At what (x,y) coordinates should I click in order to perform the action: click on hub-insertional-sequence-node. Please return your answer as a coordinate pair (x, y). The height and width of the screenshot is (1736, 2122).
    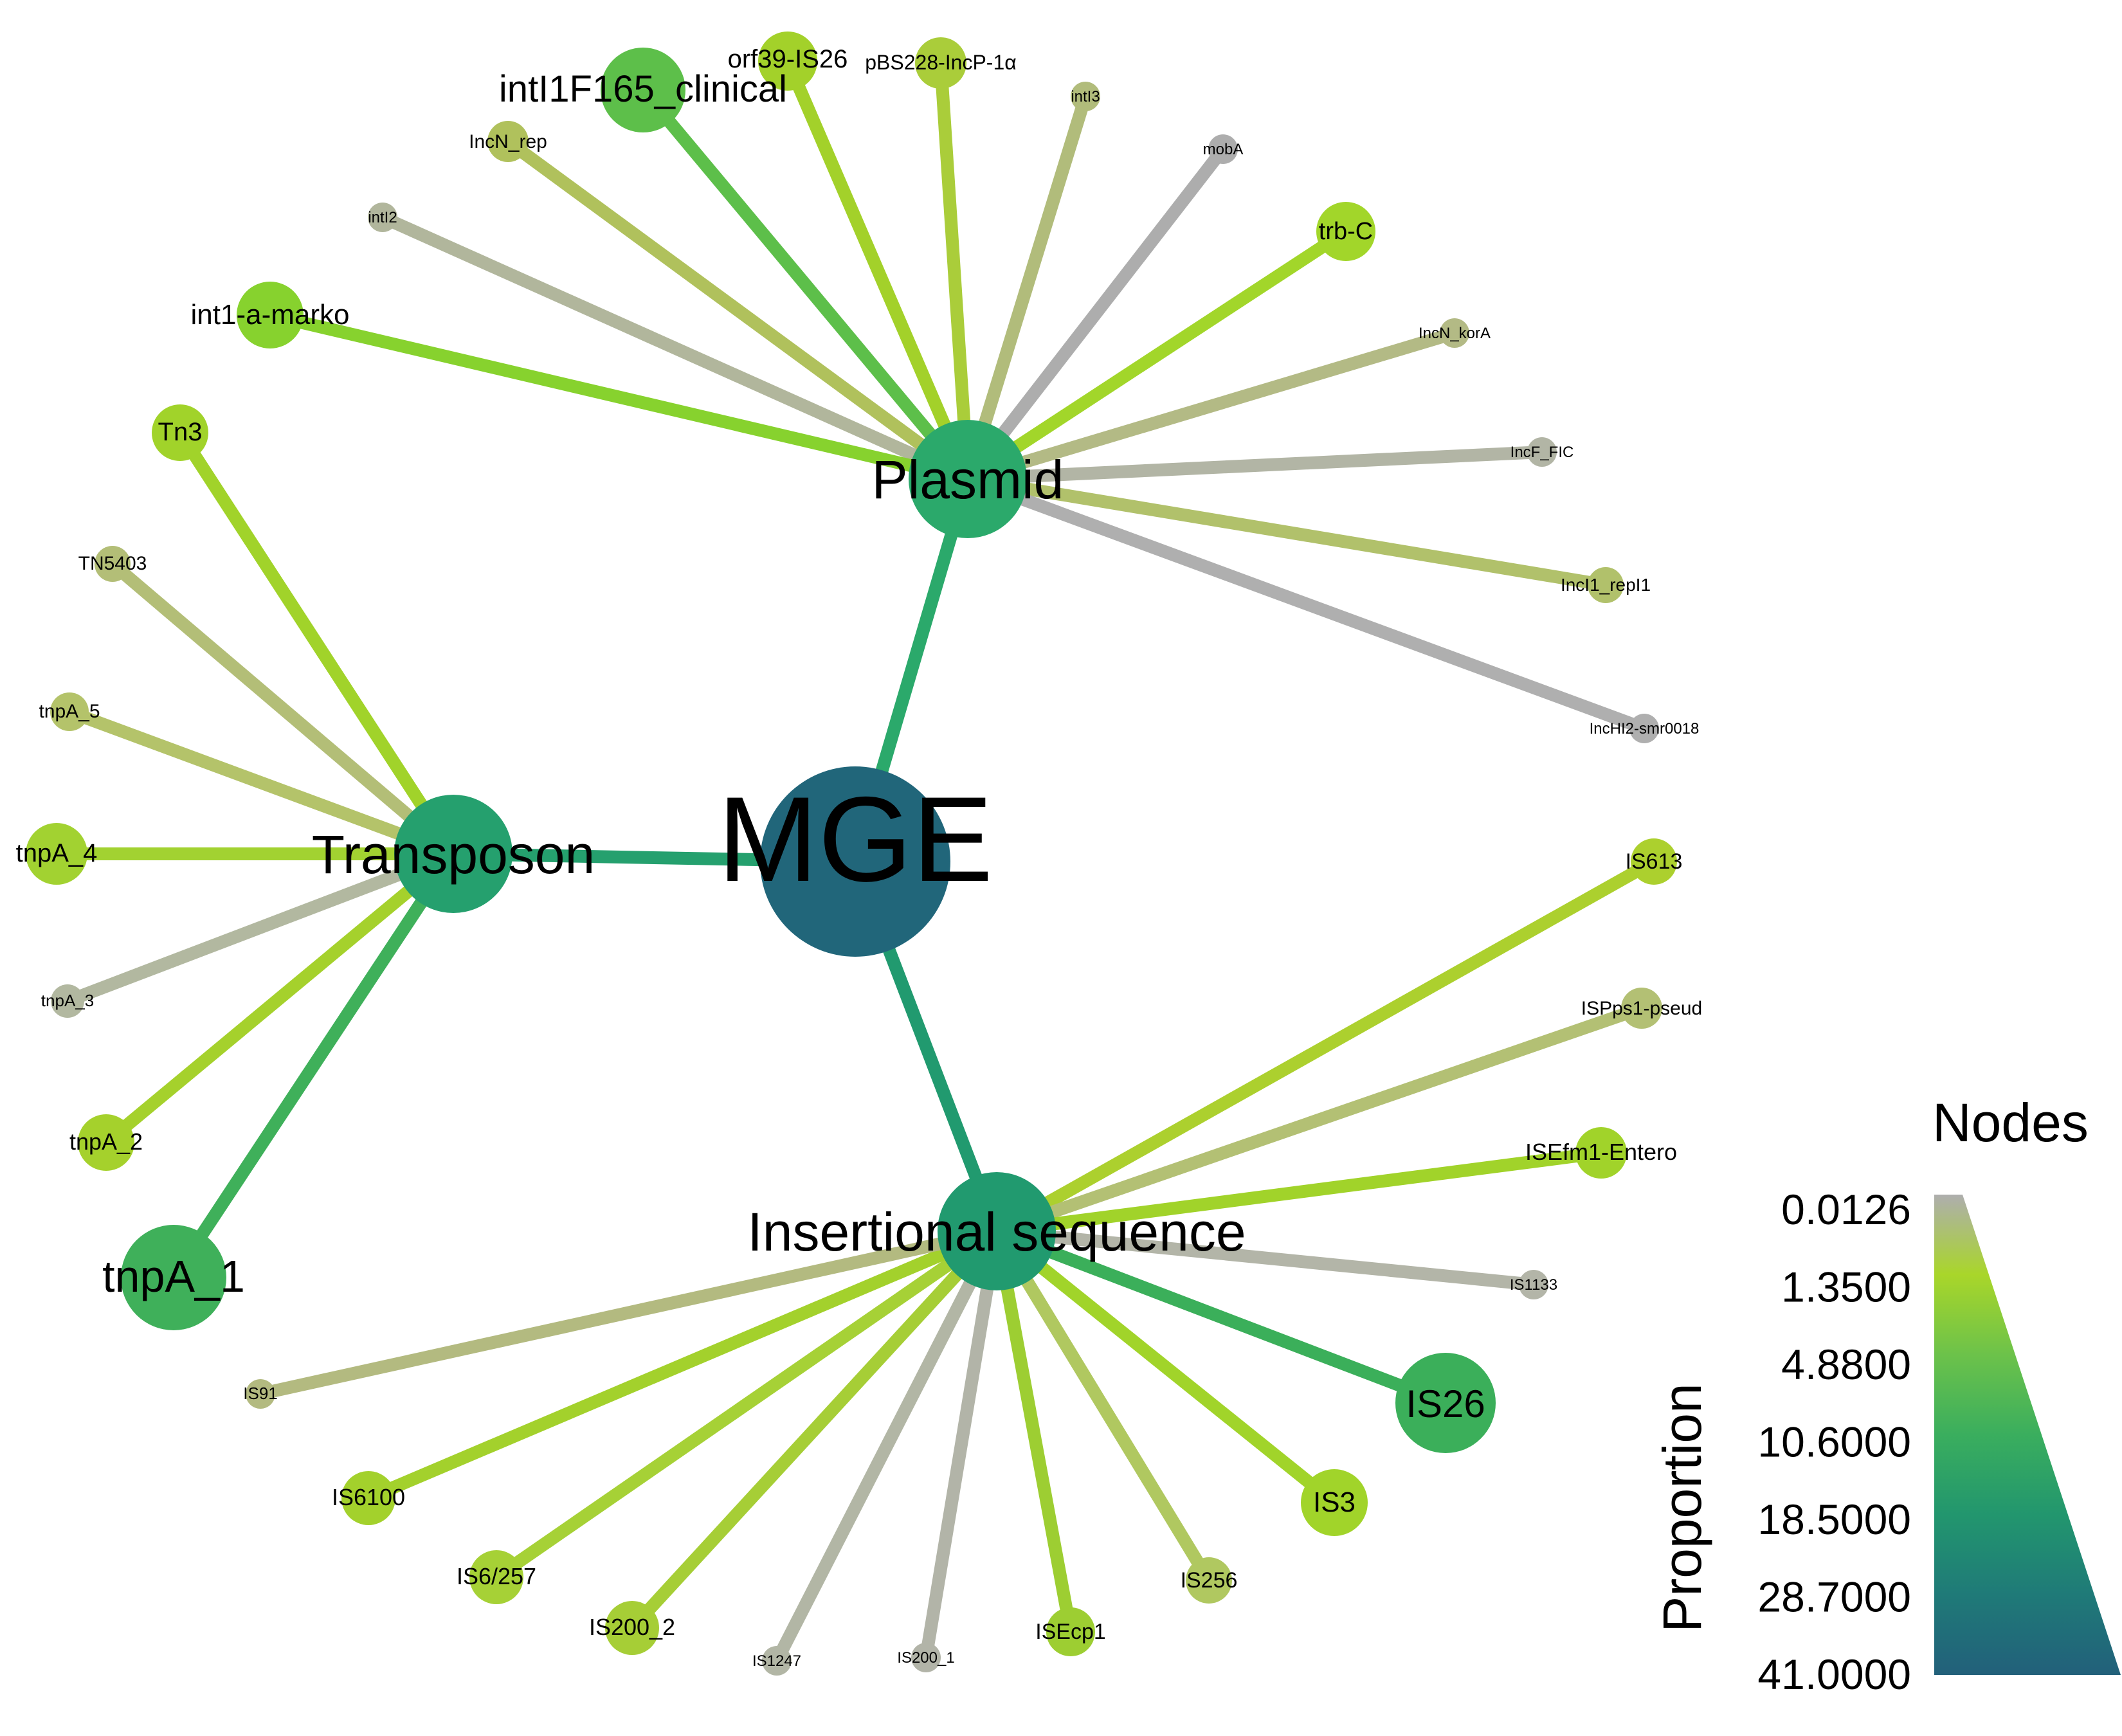
    Looking at the image, I should click on (997, 1231).